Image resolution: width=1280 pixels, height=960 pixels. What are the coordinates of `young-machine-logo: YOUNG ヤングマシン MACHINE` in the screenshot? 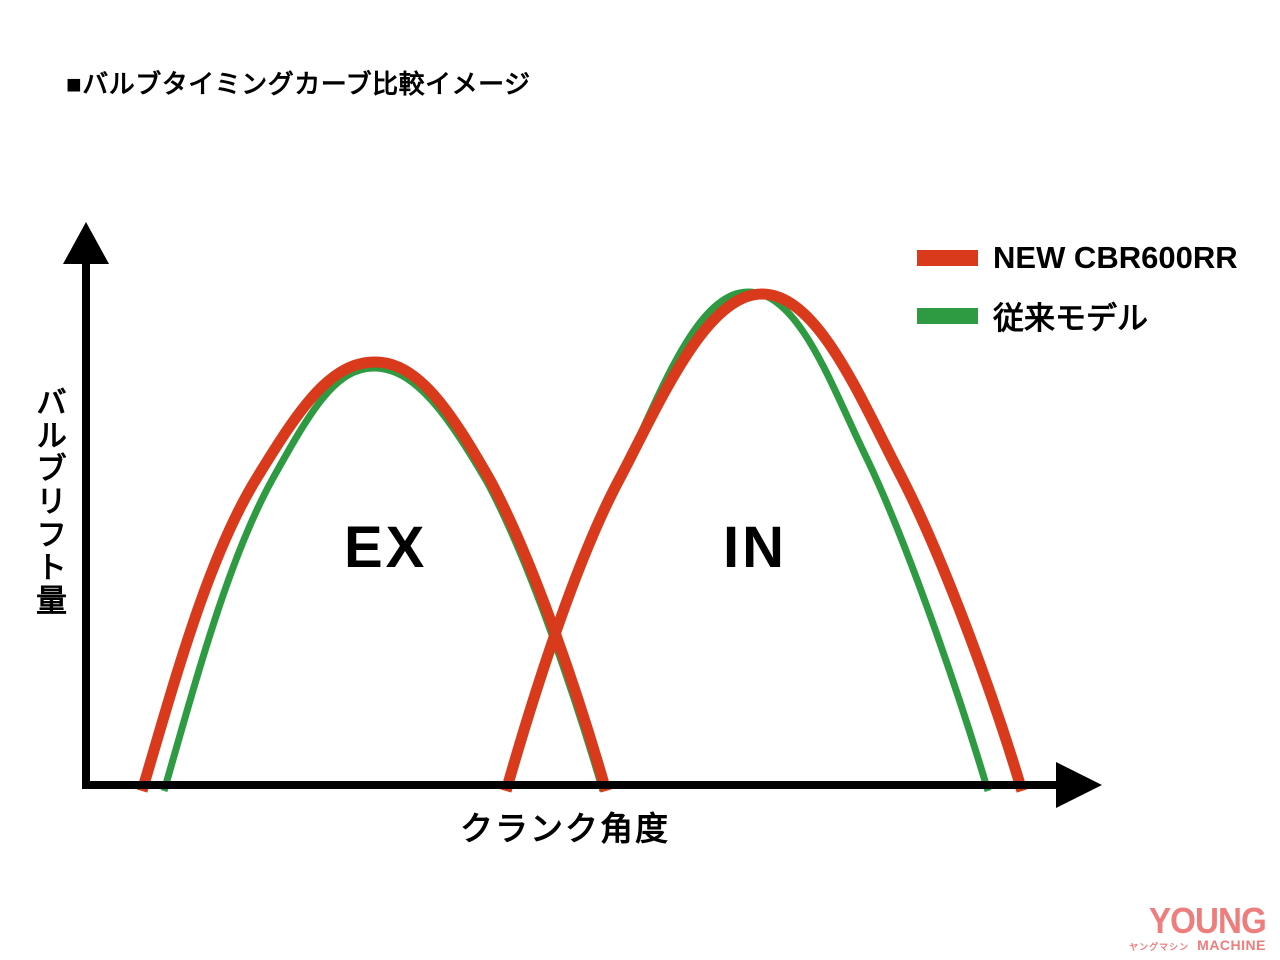 It's located at (1198, 926).